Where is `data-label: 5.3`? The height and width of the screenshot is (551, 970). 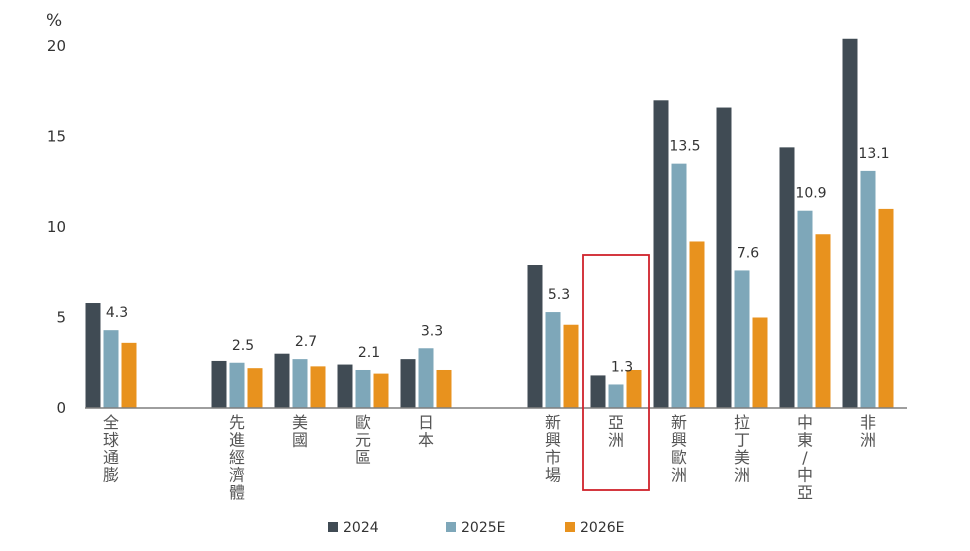
data-label: 5.3 is located at coordinates (559, 295).